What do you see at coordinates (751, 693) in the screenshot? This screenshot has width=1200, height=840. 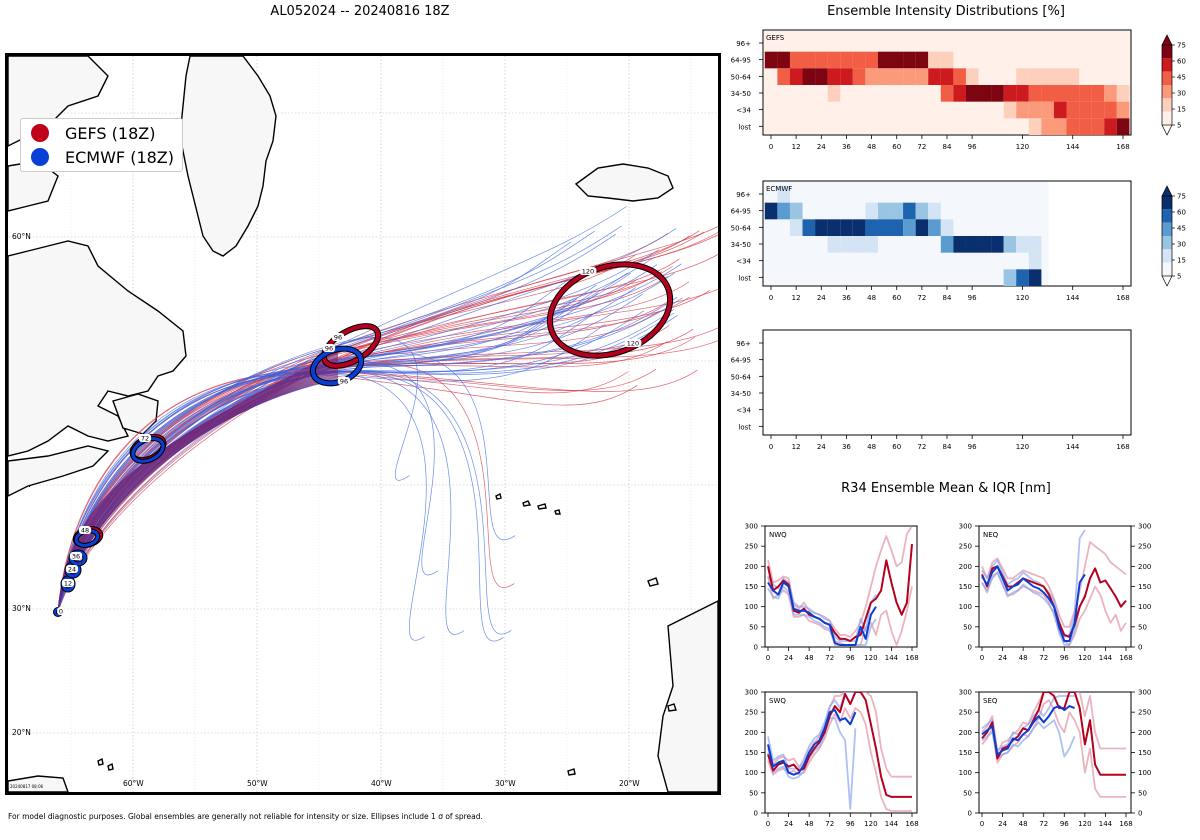 I see `y-tick-label: 300` at bounding box center [751, 693].